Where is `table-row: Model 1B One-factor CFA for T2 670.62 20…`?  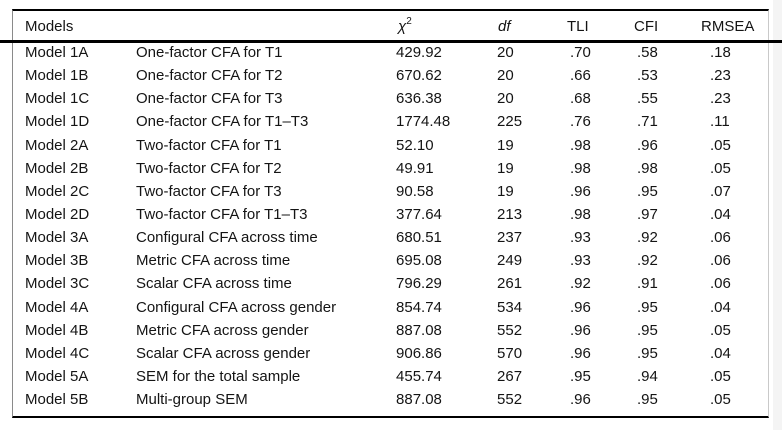 table-row: Model 1B One-factor CFA for T2 670.62 20… is located at coordinates (391, 75).